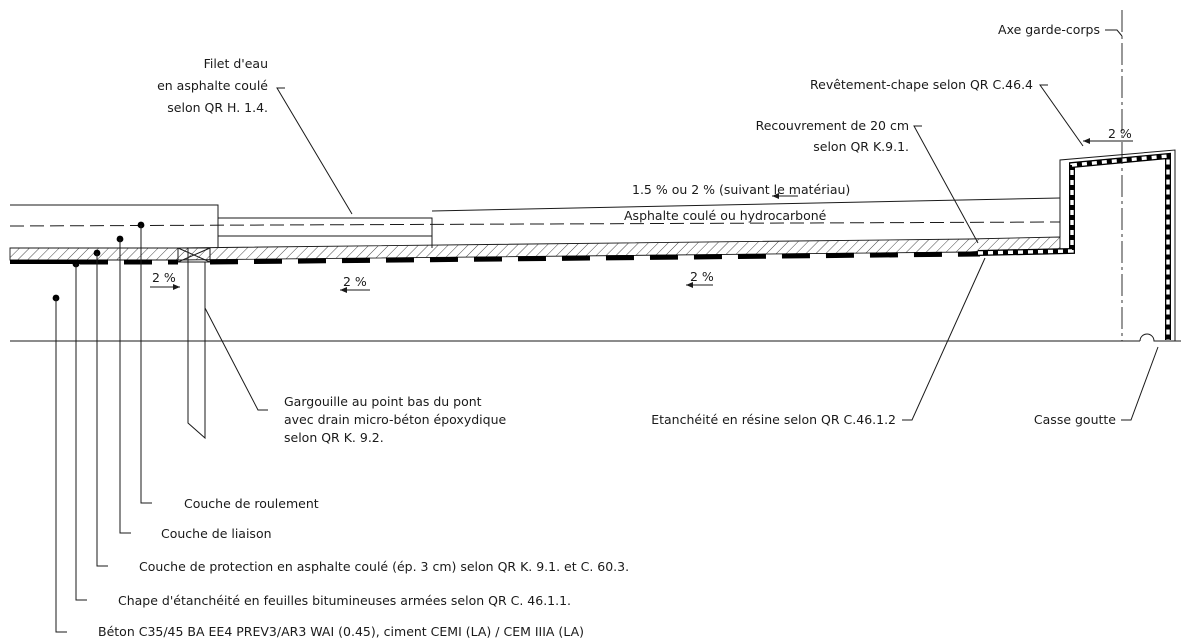 The height and width of the screenshot is (641, 1181). I want to click on label-asphalte-coule: Asphalte coulé ou hydrocarboné, so click(725, 215).